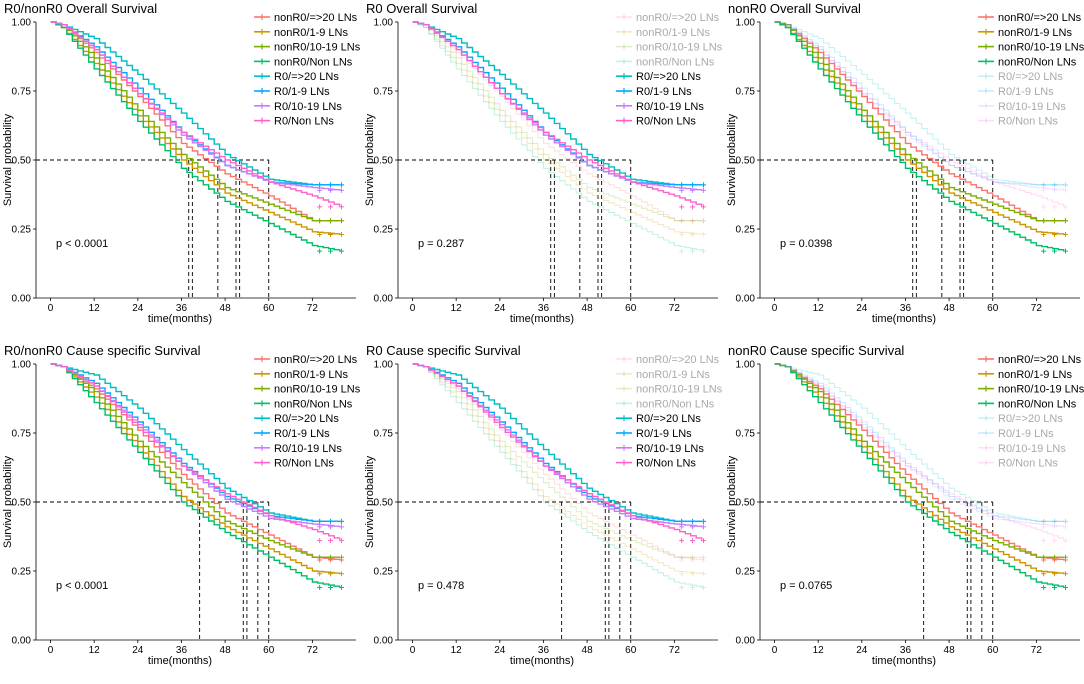  What do you see at coordinates (102, 350) in the screenshot?
I see `chart-title: R0/nonR0 Cause specific Survival` at bounding box center [102, 350].